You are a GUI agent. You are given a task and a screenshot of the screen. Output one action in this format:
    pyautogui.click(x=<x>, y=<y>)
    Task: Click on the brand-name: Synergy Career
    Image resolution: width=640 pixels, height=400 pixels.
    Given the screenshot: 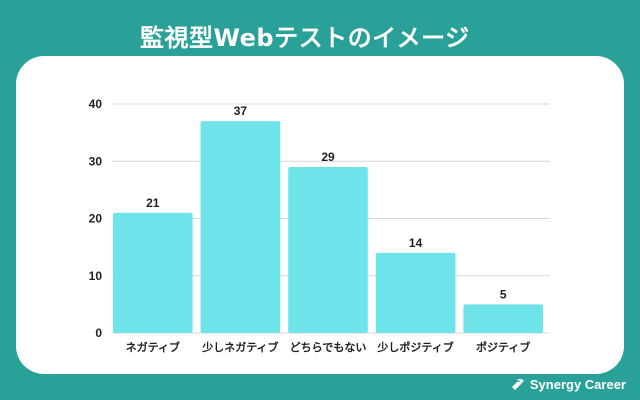 What is the action you would take?
    pyautogui.click(x=577, y=384)
    